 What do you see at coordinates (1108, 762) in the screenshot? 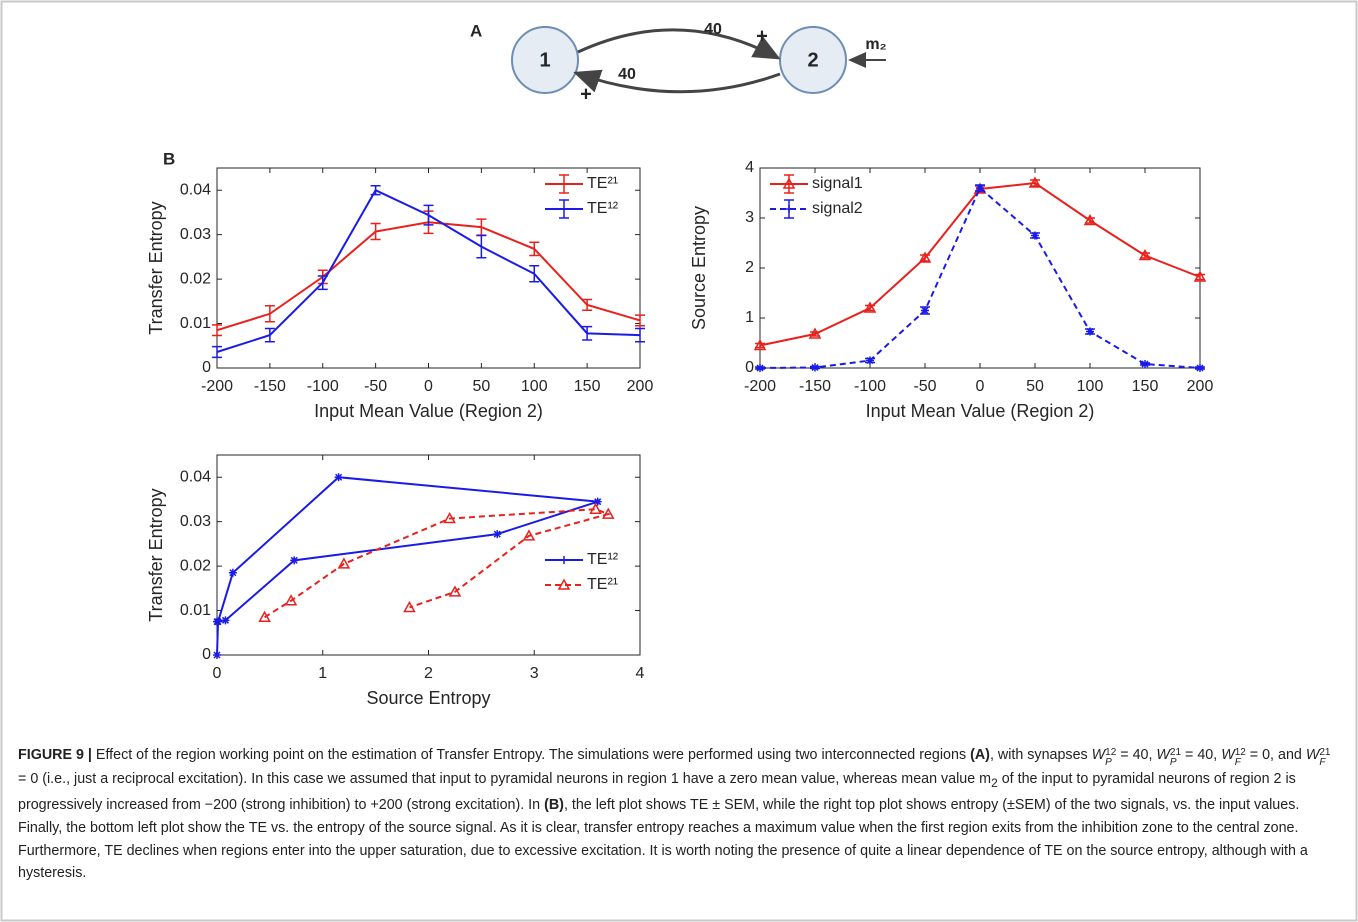
I see `math: P` at bounding box center [1108, 762].